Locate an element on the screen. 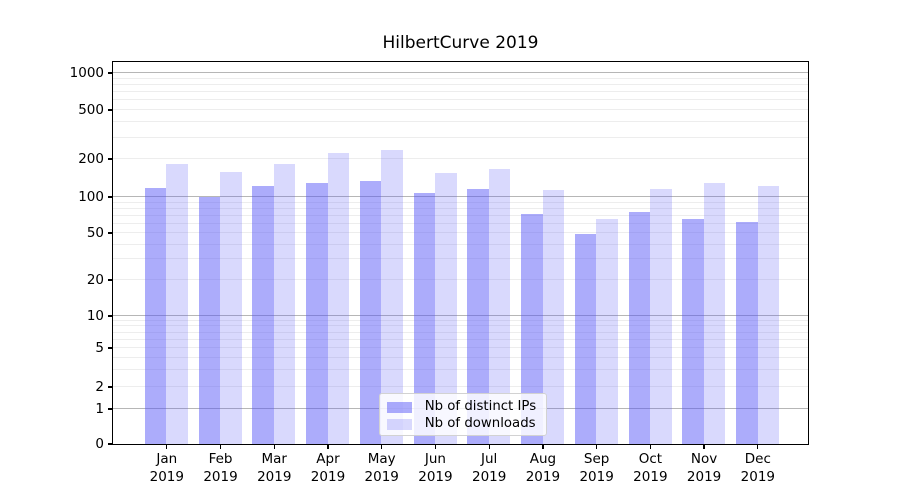  x-tick-label-line: May is located at coordinates (381, 459).